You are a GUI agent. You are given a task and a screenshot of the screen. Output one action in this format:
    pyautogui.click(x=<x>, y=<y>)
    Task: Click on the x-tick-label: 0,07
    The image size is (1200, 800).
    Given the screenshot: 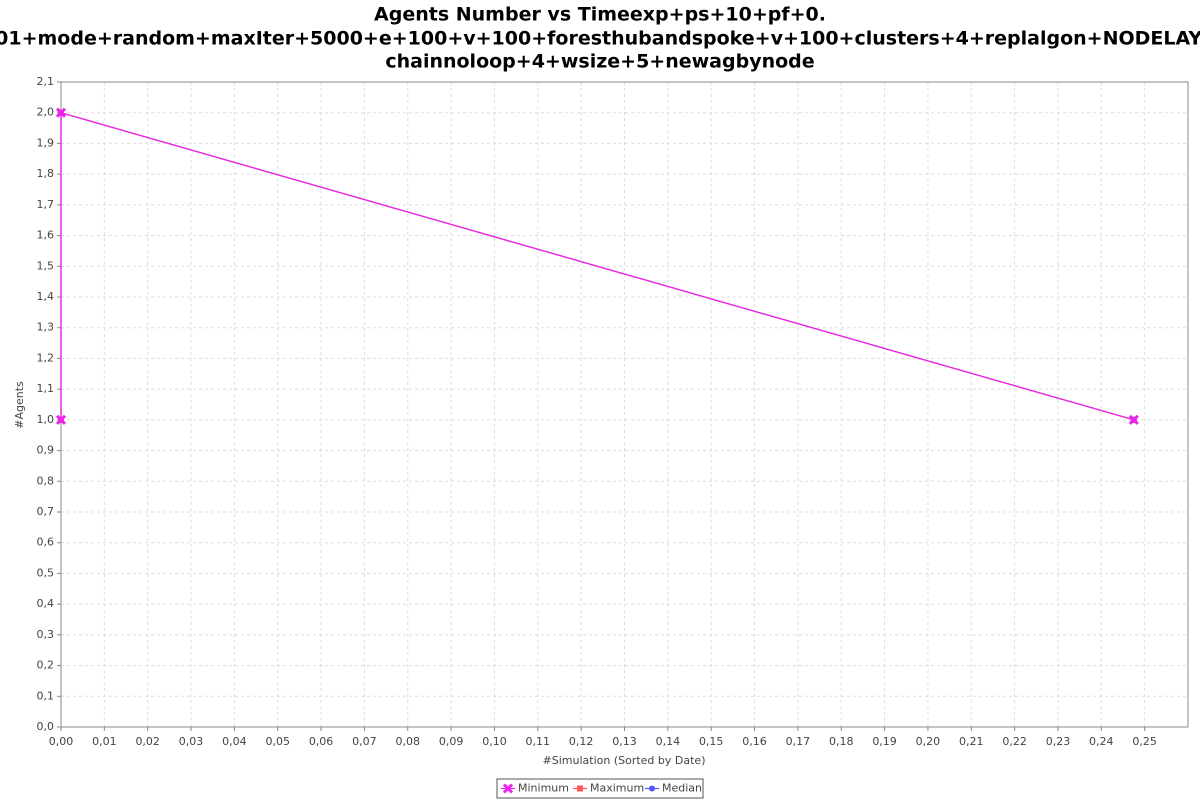 What is the action you would take?
    pyautogui.click(x=364, y=741)
    